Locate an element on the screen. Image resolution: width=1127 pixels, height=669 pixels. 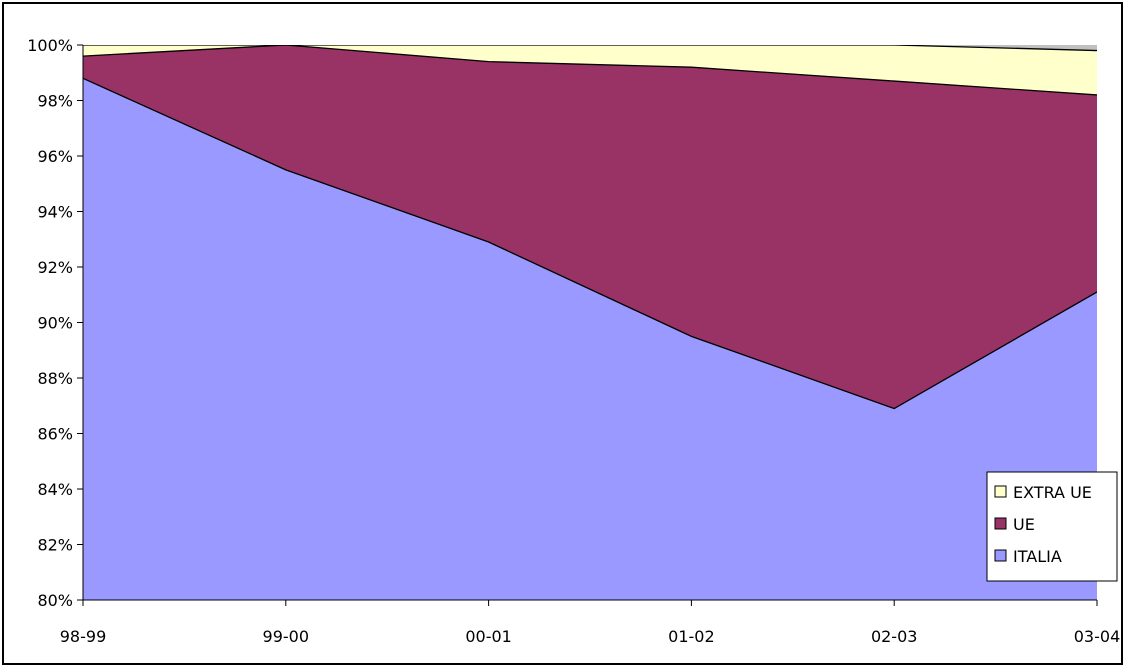
x-tick-label: 99-00 is located at coordinates (286, 636).